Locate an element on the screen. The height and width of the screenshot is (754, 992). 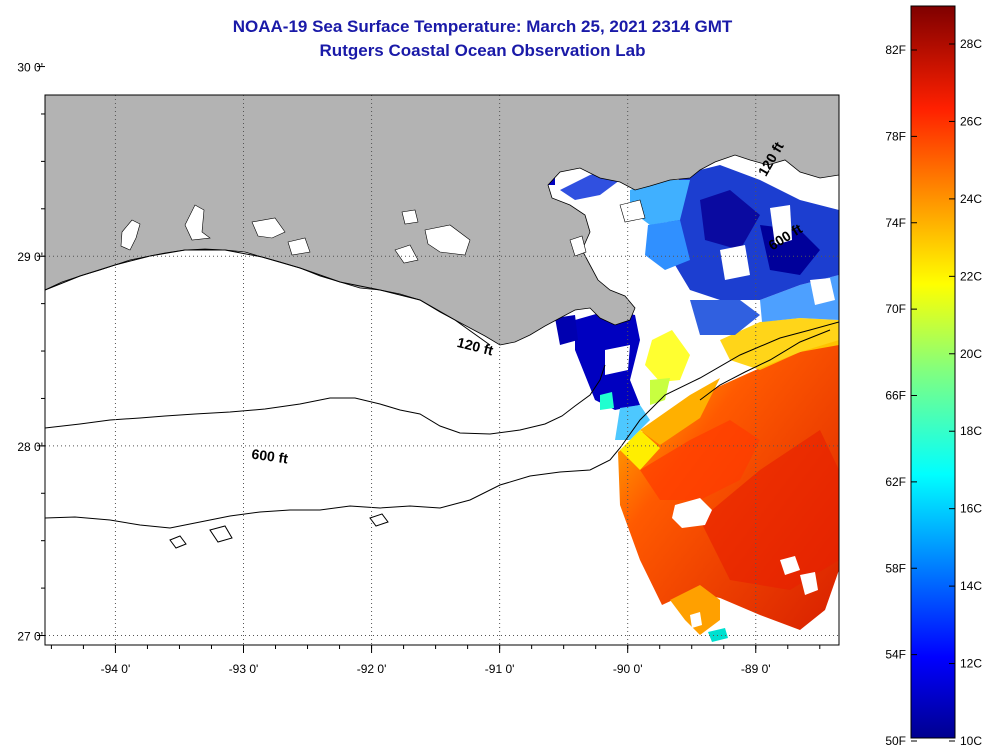
colorbar-c-label: 12C is located at coordinates (971, 664).